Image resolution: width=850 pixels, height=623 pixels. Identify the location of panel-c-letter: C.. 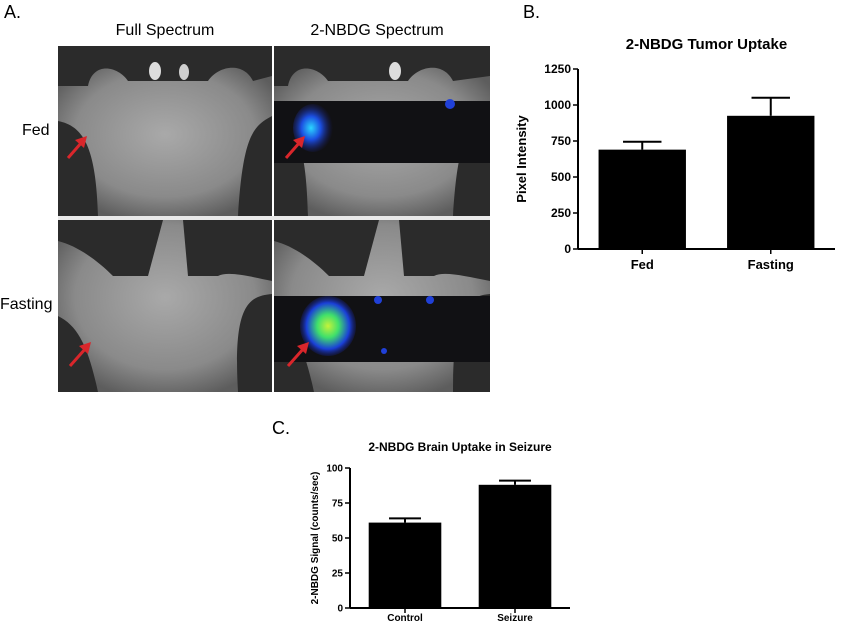
(281, 428).